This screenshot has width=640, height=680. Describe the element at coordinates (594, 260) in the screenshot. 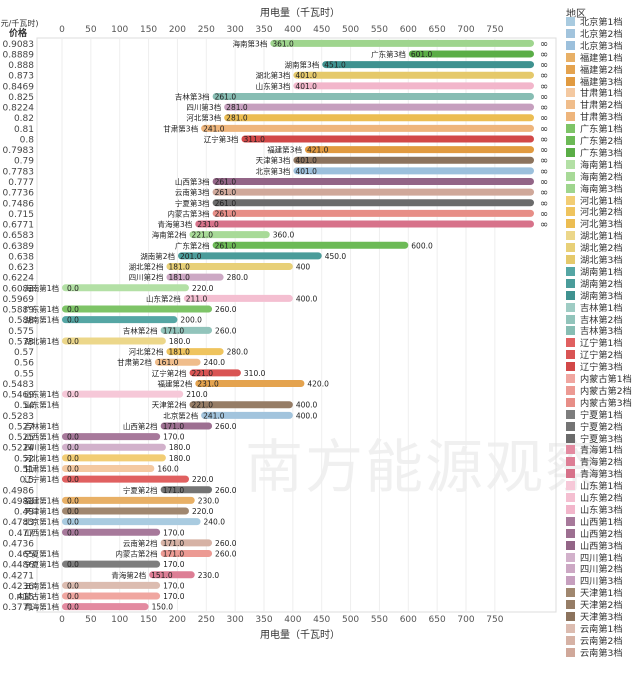

I see `legend-item: 湖北第3档` at that location.